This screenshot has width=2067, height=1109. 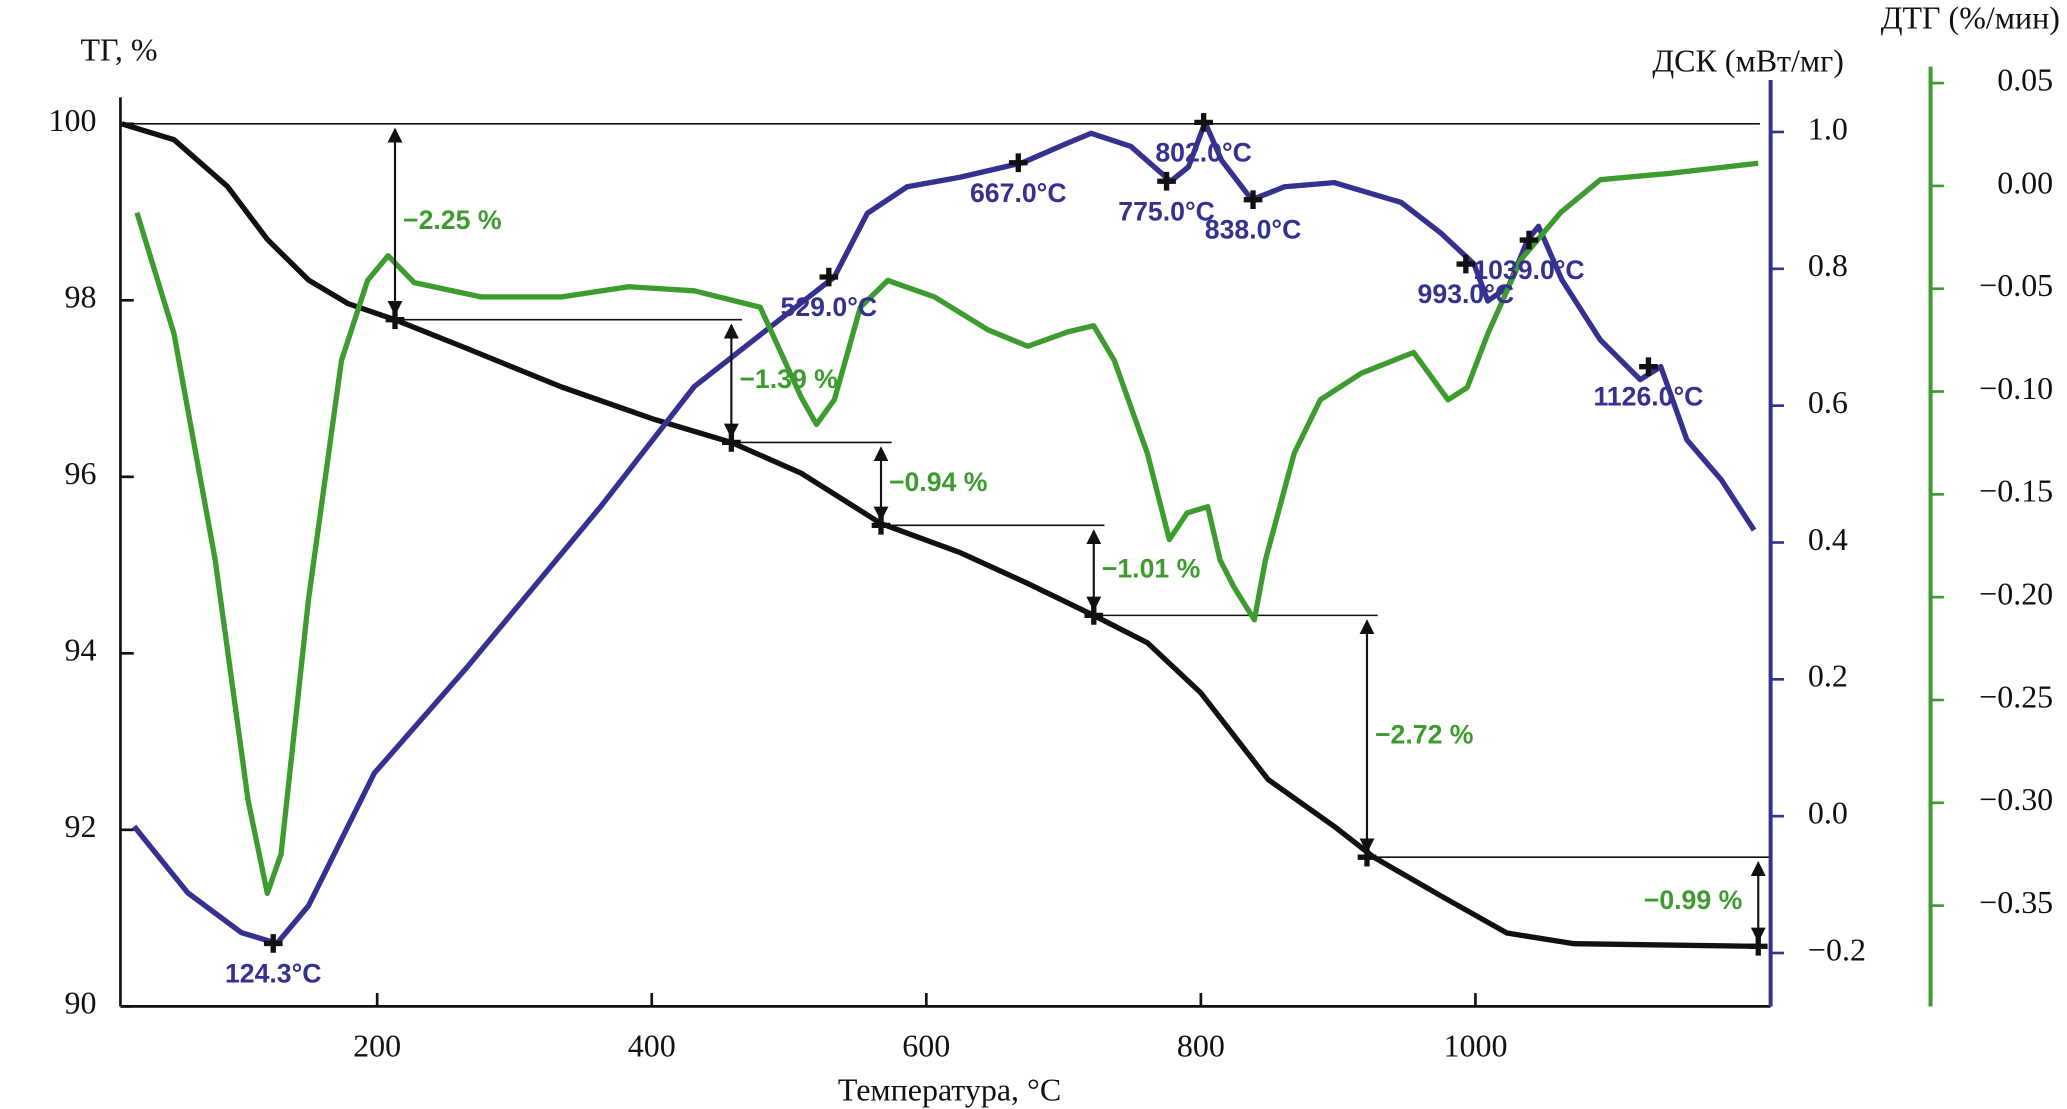 What do you see at coordinates (1466, 294) in the screenshot?
I see `peak-label: 993.0°C` at bounding box center [1466, 294].